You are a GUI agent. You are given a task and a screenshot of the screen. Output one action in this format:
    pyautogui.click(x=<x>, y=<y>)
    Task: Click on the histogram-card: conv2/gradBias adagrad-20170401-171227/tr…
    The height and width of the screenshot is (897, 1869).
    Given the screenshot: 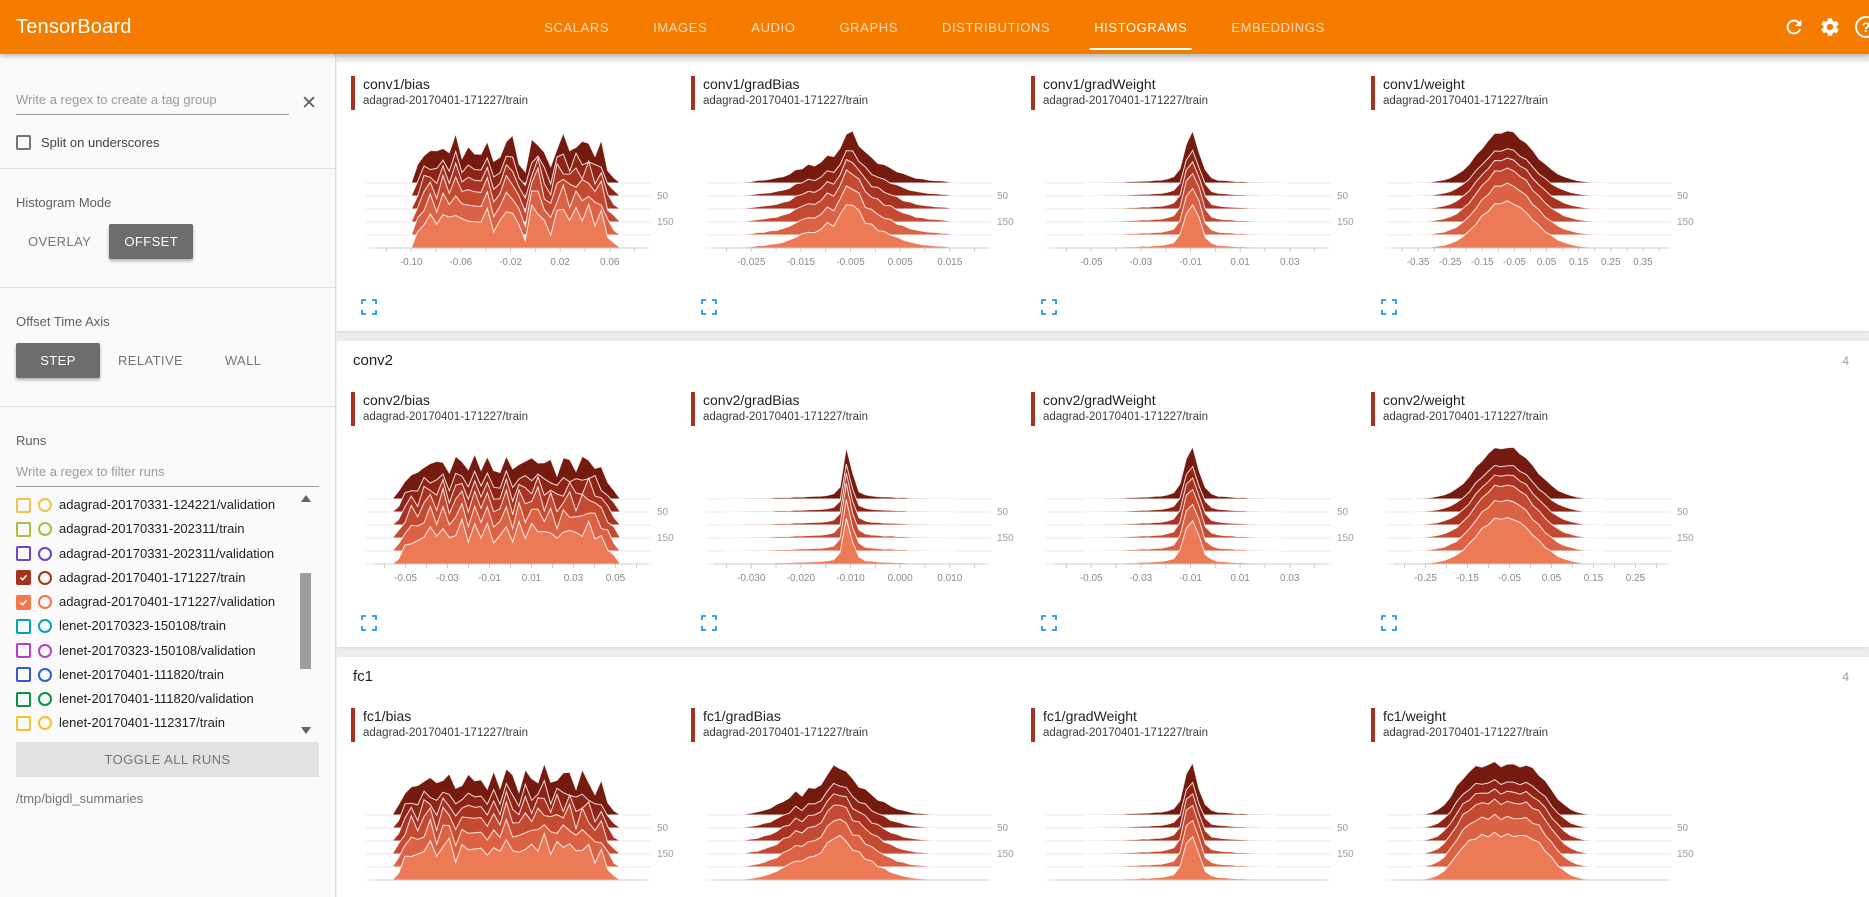 What is the action you would take?
    pyautogui.click(x=856, y=514)
    